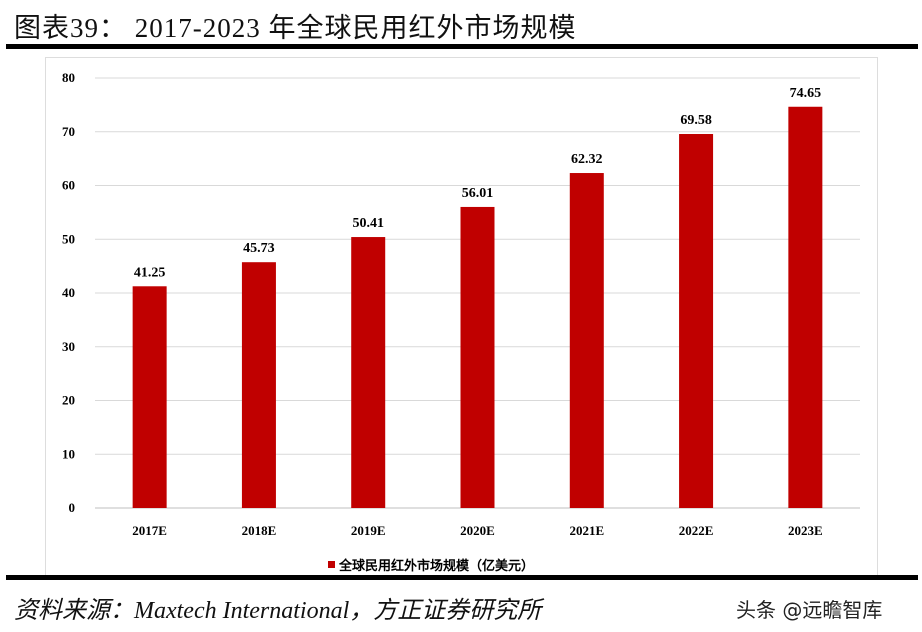  I want to click on y-tick-label: 40, so click(68, 292).